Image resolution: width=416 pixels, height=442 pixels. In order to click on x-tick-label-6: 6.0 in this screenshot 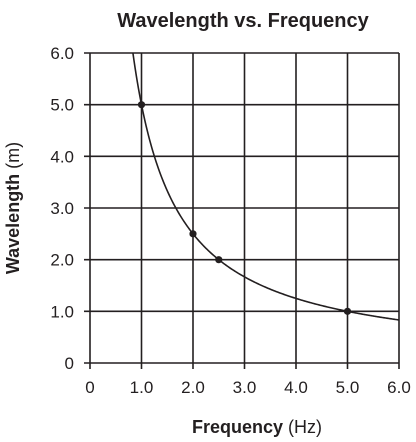, I will do `click(399, 387)`.